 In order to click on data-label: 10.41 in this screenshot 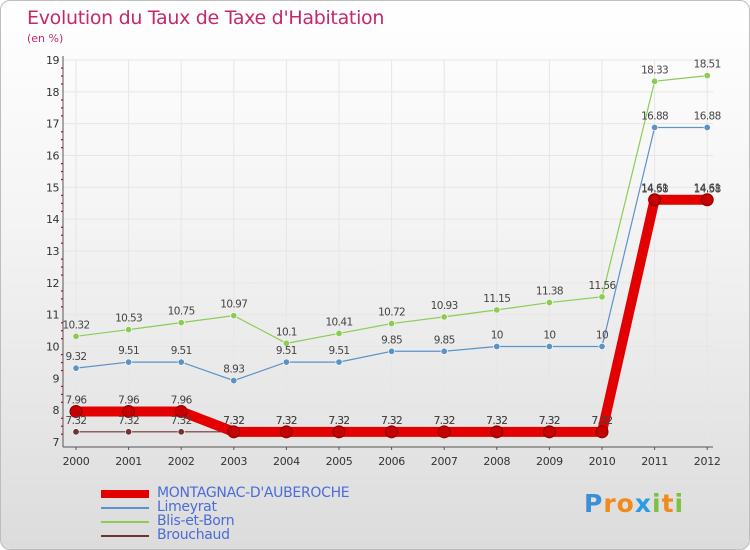, I will do `click(338, 322)`.